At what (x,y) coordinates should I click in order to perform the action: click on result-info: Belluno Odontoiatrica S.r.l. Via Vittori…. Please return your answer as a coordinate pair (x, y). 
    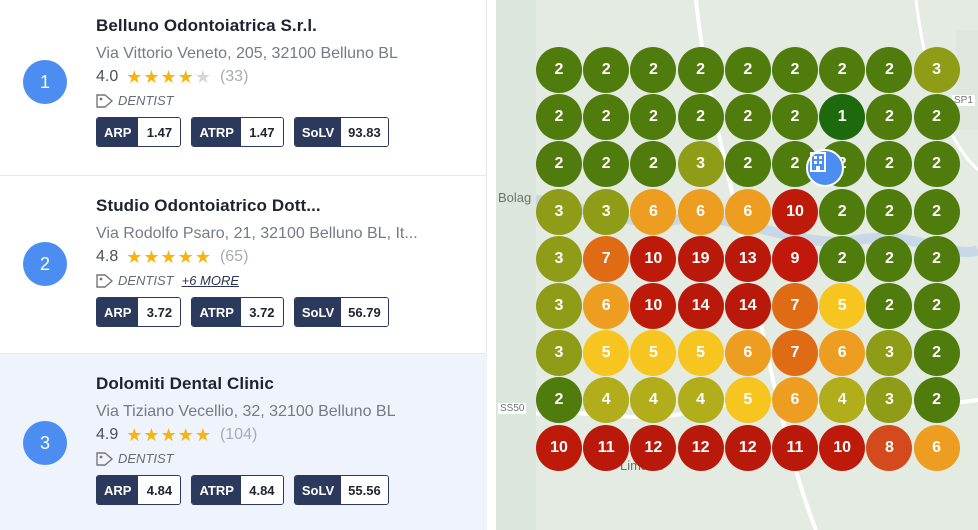
    Looking at the image, I should click on (247, 81).